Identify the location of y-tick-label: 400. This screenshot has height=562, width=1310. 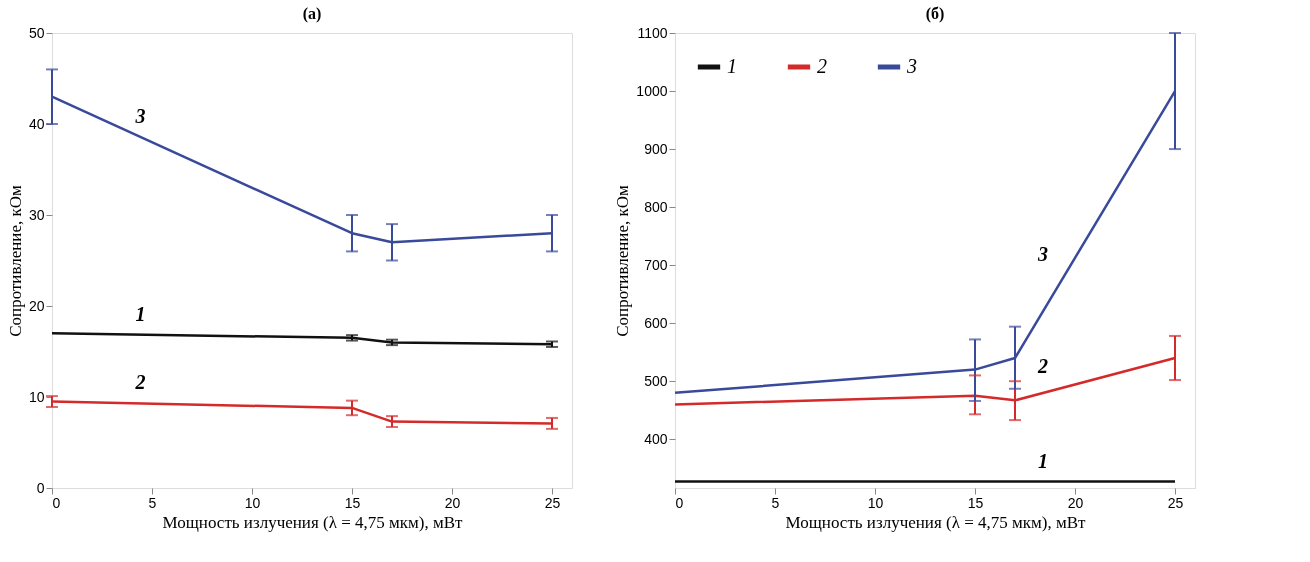
(656, 438).